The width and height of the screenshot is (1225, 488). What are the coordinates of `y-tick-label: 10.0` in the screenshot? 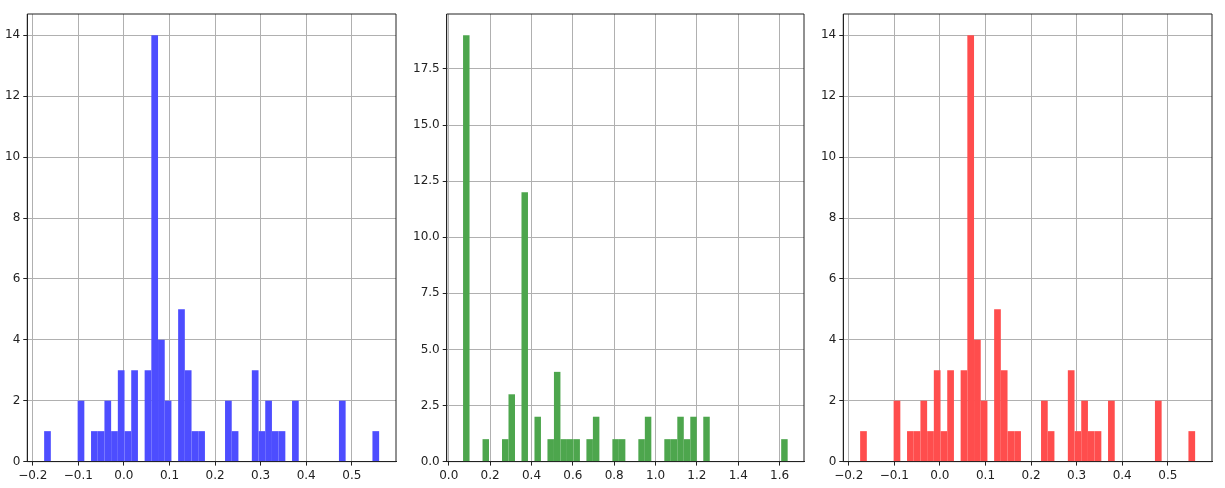 It's located at (426, 236).